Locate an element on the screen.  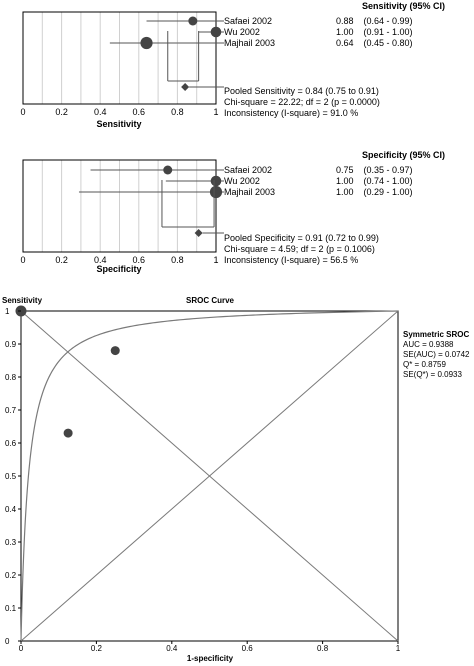
sroc-x-tick-label: 0.8 is located at coordinates (323, 648).